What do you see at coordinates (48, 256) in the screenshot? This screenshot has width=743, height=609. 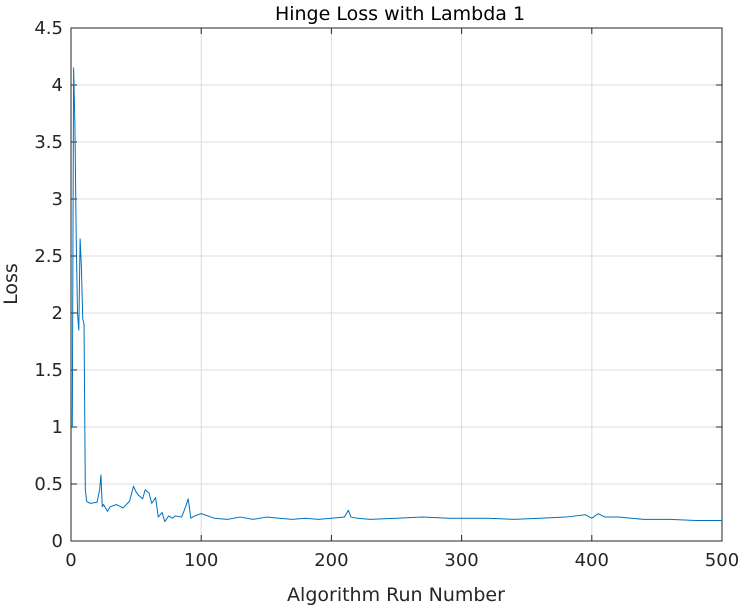 I see `y-tick-label: 2.5` at bounding box center [48, 256].